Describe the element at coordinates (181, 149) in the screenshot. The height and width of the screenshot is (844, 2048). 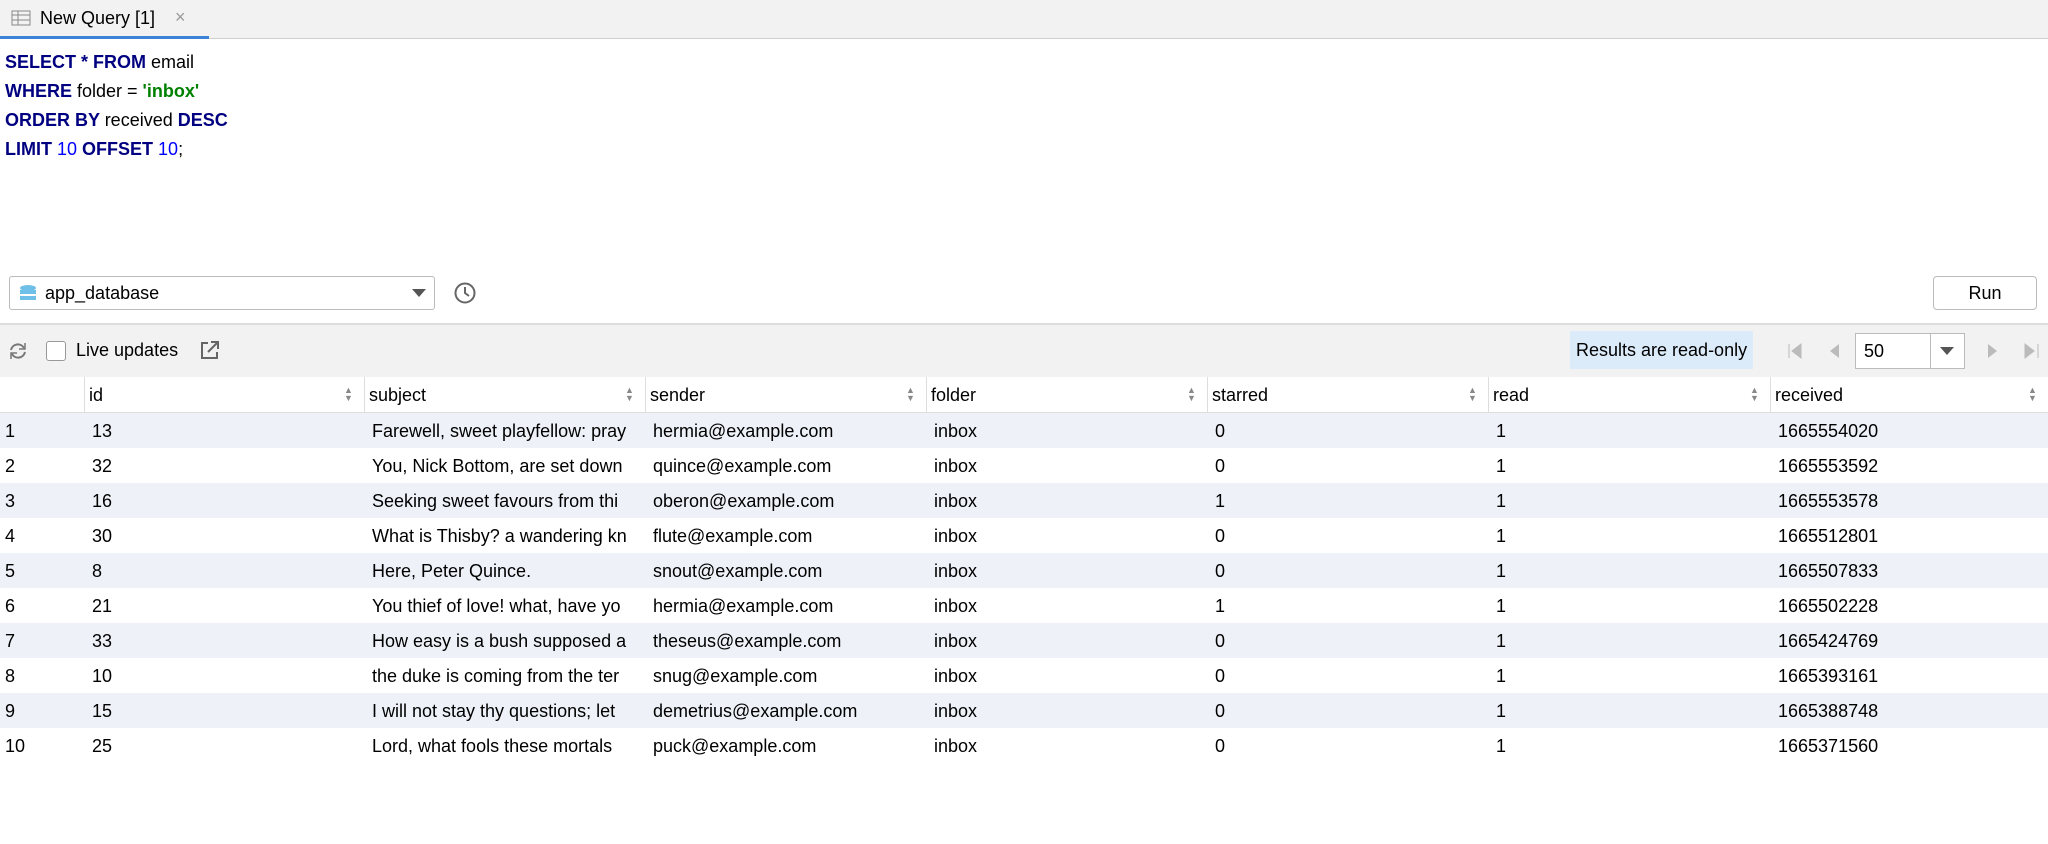
I see `code-token: ;` at that location.